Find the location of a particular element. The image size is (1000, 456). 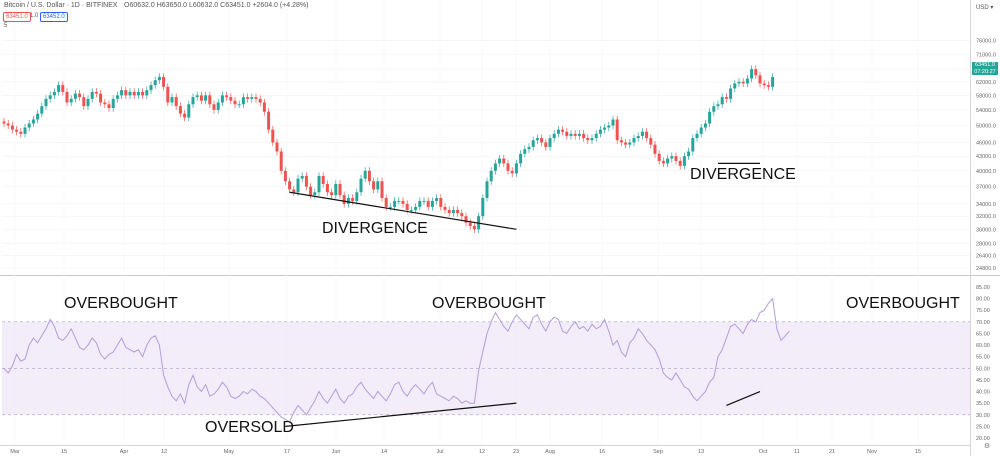

currency-label: USD is located at coordinates (982, 8).